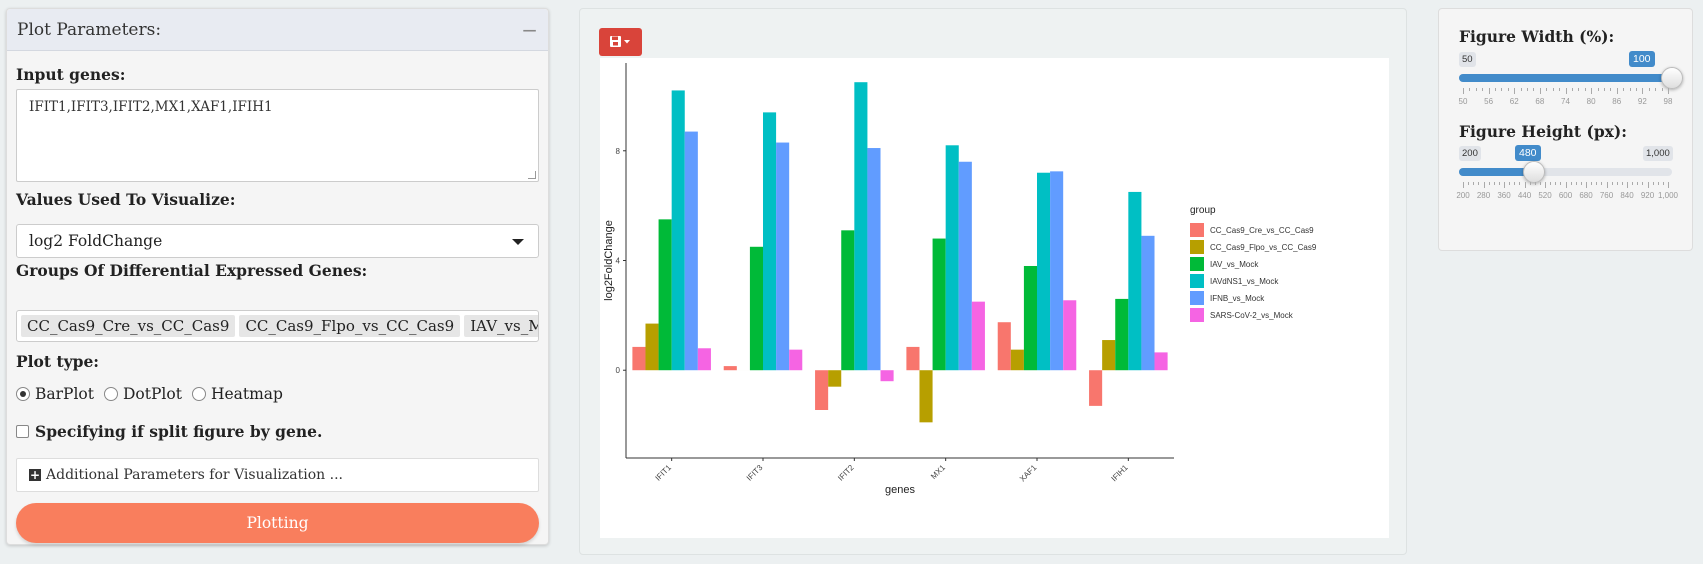 The width and height of the screenshot is (1703, 564). I want to click on group-tag: CC_Cas9_Flpo_vs_CC_Cas9, so click(350, 326).